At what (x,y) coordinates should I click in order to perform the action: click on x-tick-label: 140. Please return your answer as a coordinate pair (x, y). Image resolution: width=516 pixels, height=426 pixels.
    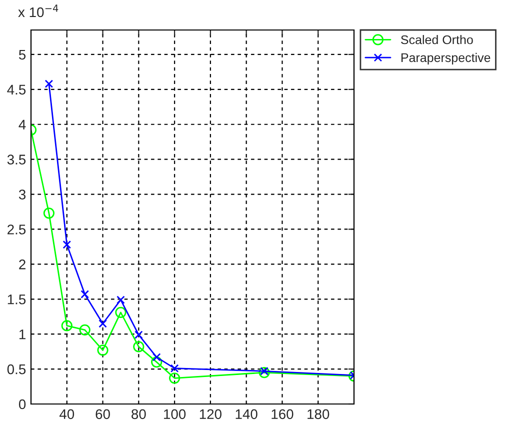
    Looking at the image, I should click on (247, 414).